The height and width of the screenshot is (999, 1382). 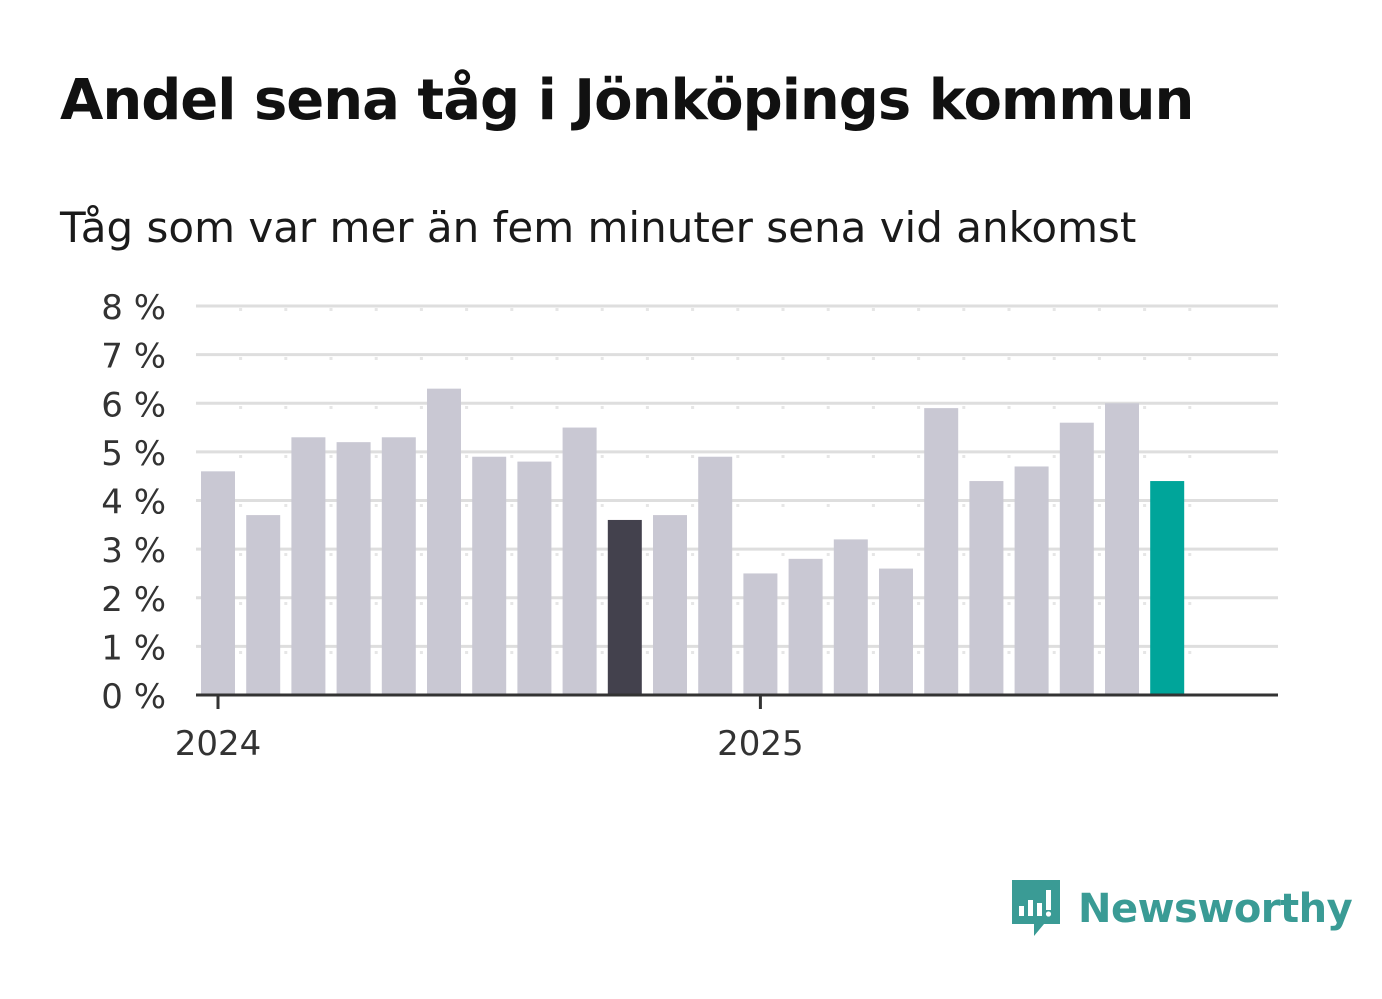 I want to click on chart-title: Andel sena tåg i Jönköpings kommun, so click(x=627, y=100).